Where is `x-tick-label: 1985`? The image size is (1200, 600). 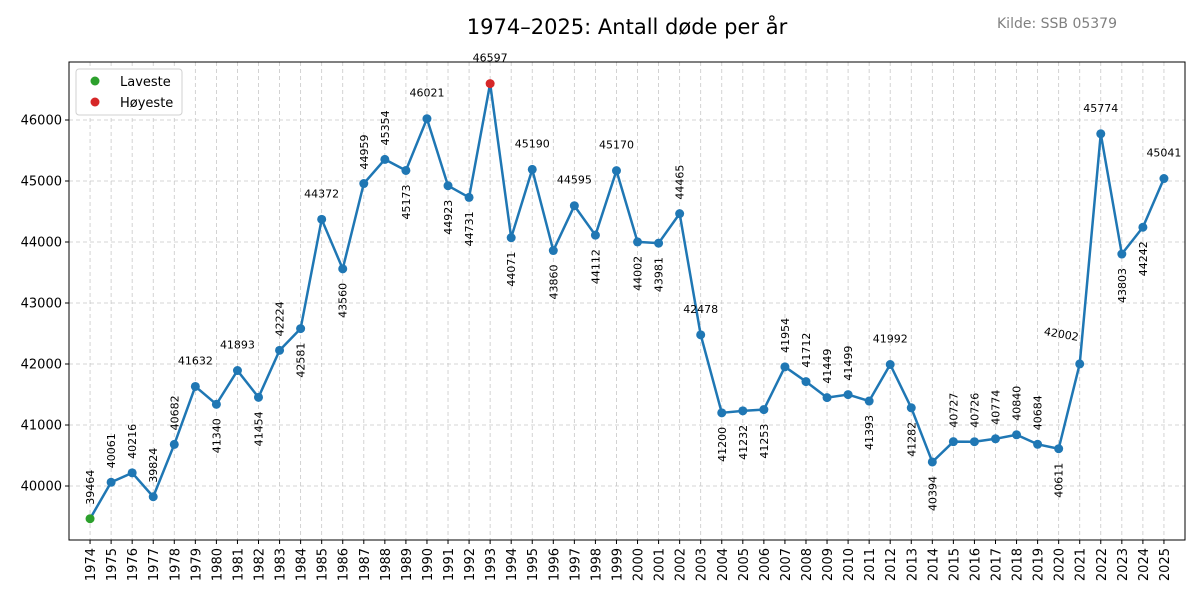 x-tick-label: 1985 is located at coordinates (323, 564).